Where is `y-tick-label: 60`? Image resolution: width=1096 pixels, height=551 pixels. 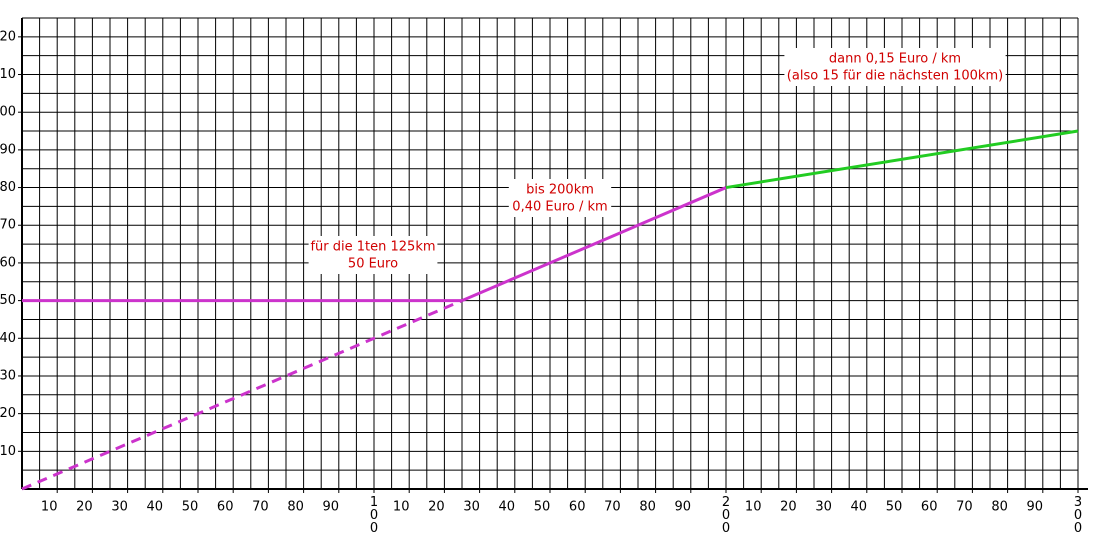 y-tick-label: 60 is located at coordinates (8, 262).